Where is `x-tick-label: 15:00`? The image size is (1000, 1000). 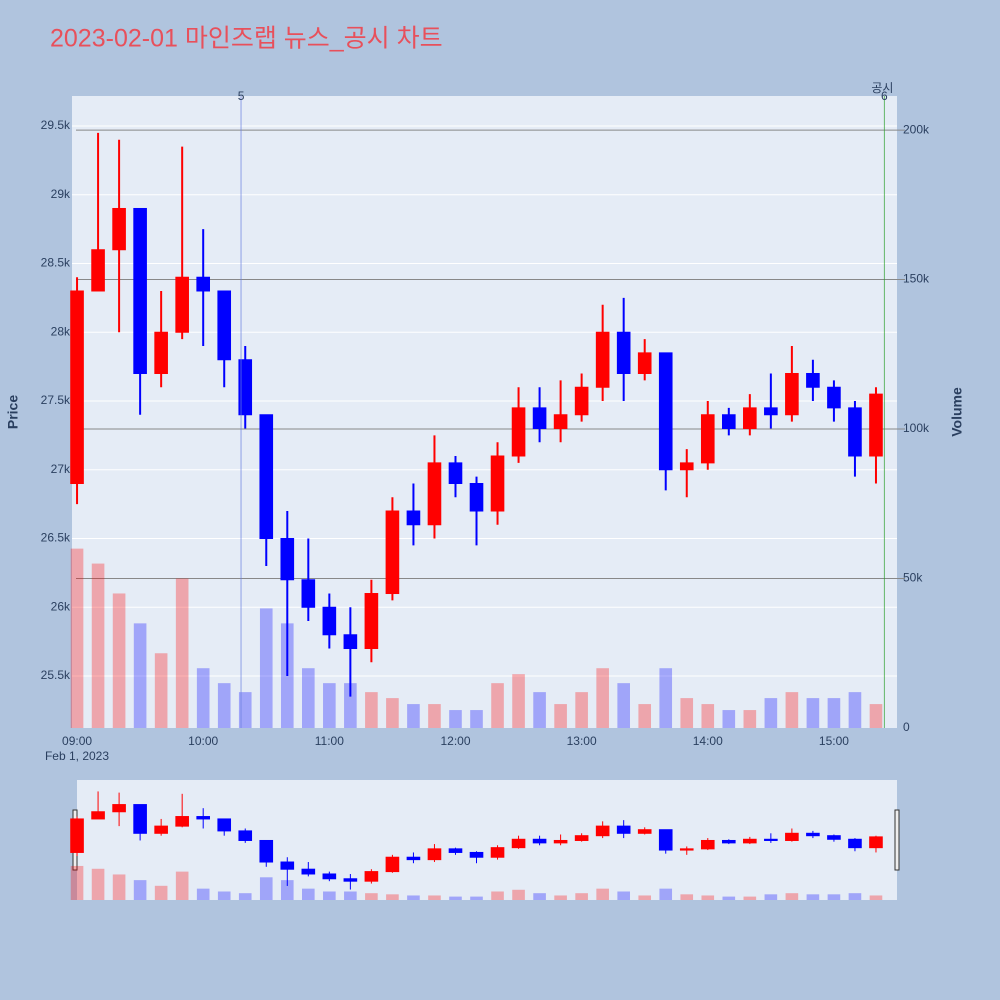 x-tick-label: 15:00 is located at coordinates (834, 741).